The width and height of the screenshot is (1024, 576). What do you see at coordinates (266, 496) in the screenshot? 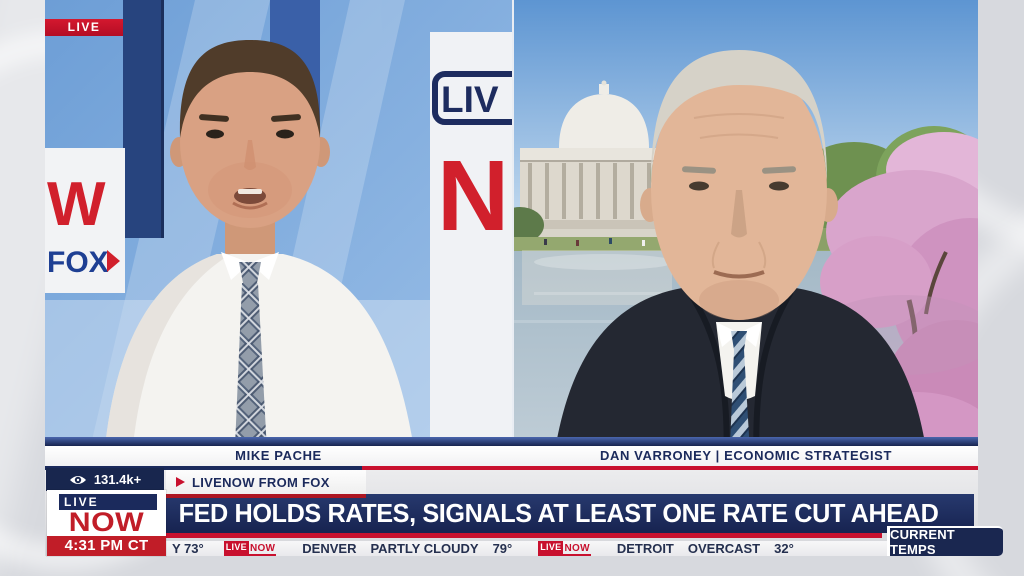
I see `show-tab-underline` at bounding box center [266, 496].